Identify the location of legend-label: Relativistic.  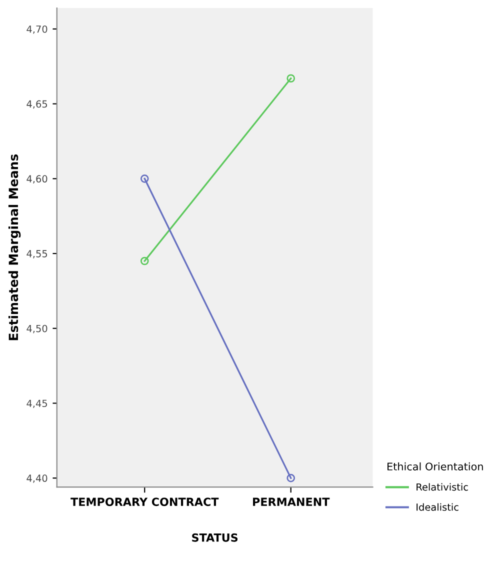
(442, 487).